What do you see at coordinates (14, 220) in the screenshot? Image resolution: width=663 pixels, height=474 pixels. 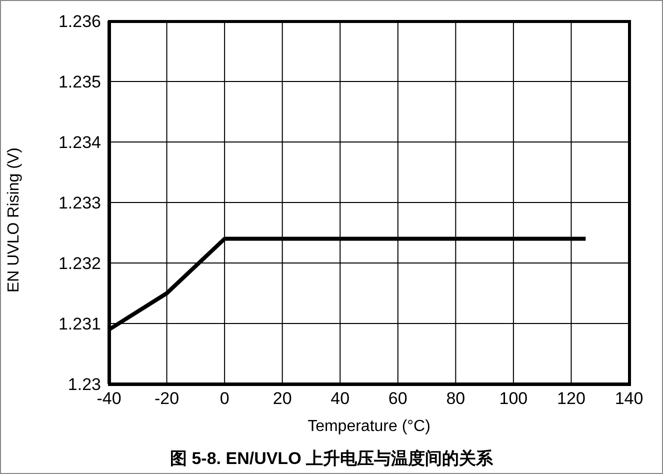 I see `y-axis-title: EN UVLO Rising (V)` at bounding box center [14, 220].